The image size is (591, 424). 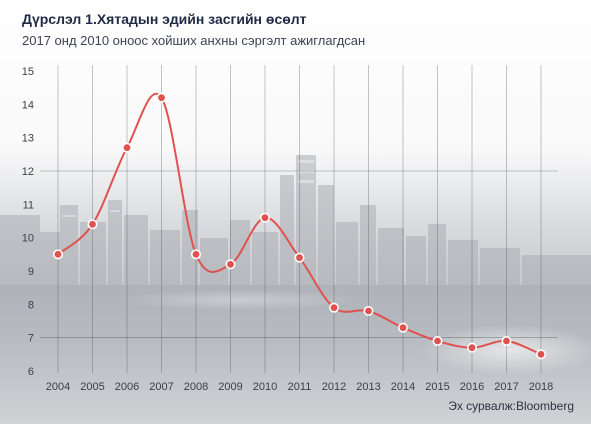 What do you see at coordinates (92, 224) in the screenshot?
I see `data-point-2005` at bounding box center [92, 224].